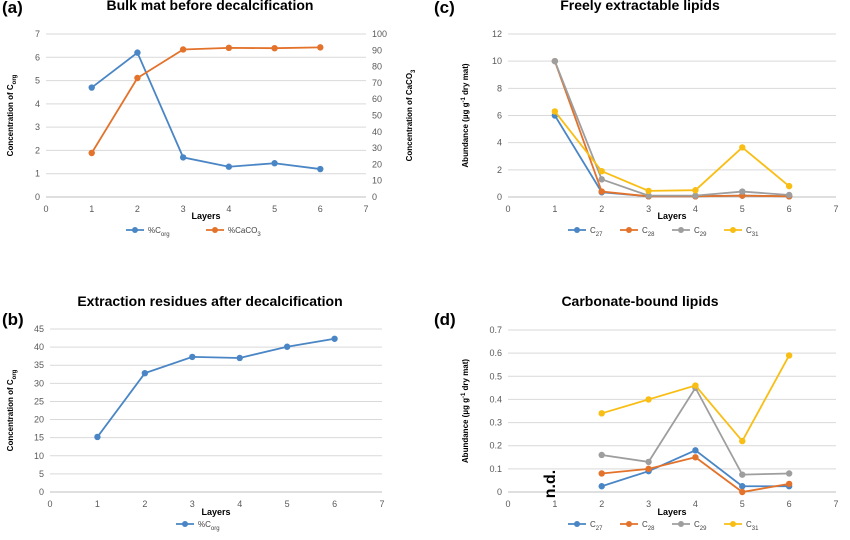  I want to click on y-tick-label: 0.3, so click(495, 423).